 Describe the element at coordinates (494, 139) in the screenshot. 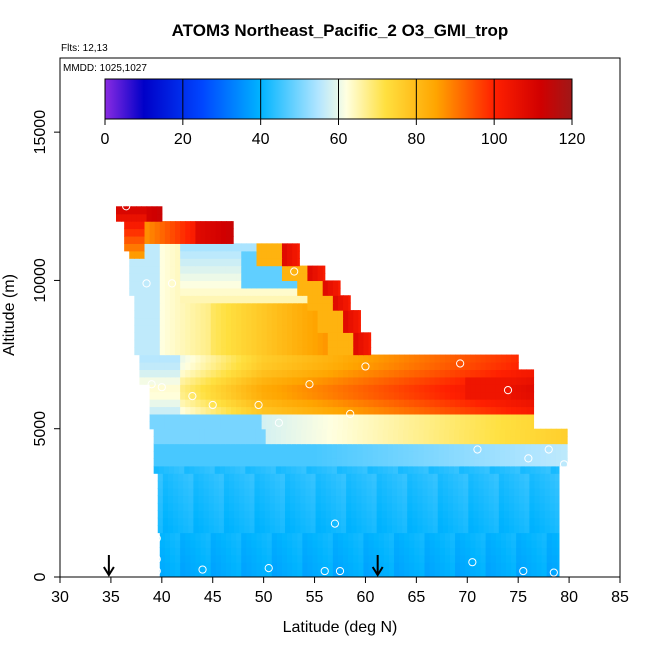

I see `colorbar-tick-label: 100` at that location.